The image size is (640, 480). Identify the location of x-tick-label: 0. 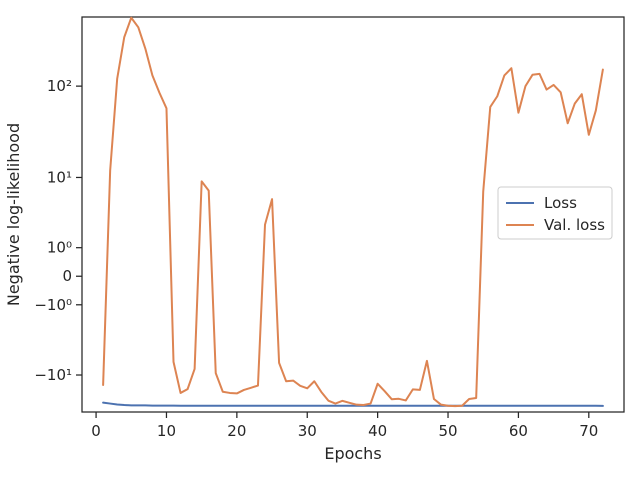
(96, 431).